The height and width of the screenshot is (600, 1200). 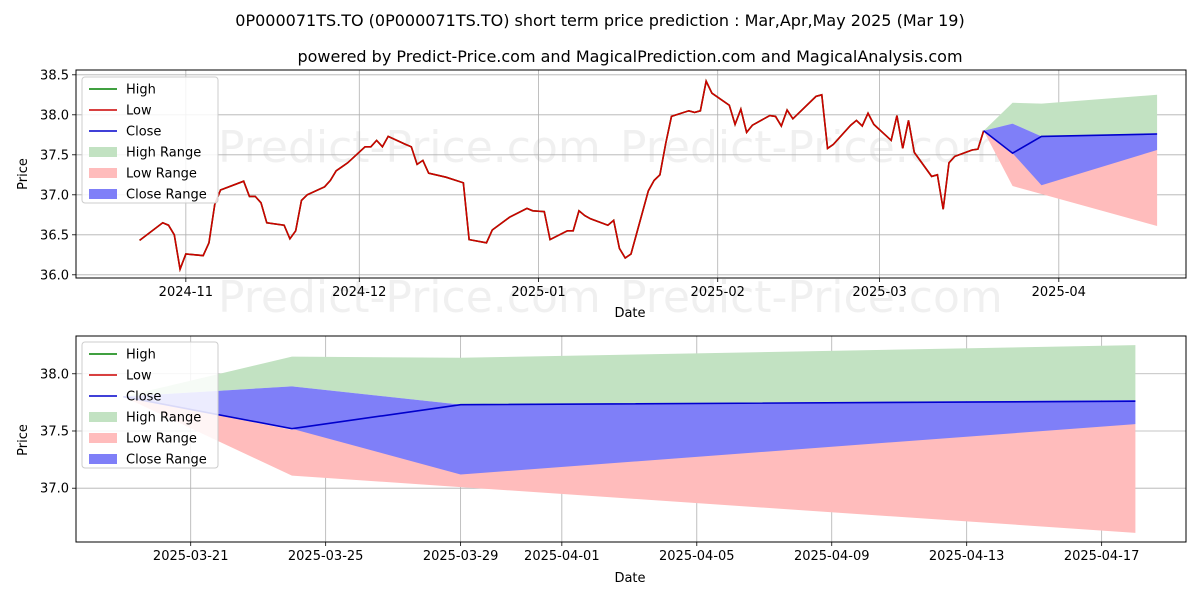 What do you see at coordinates (359, 292) in the screenshot?
I see `x-tick-label: 2024-12` at bounding box center [359, 292].